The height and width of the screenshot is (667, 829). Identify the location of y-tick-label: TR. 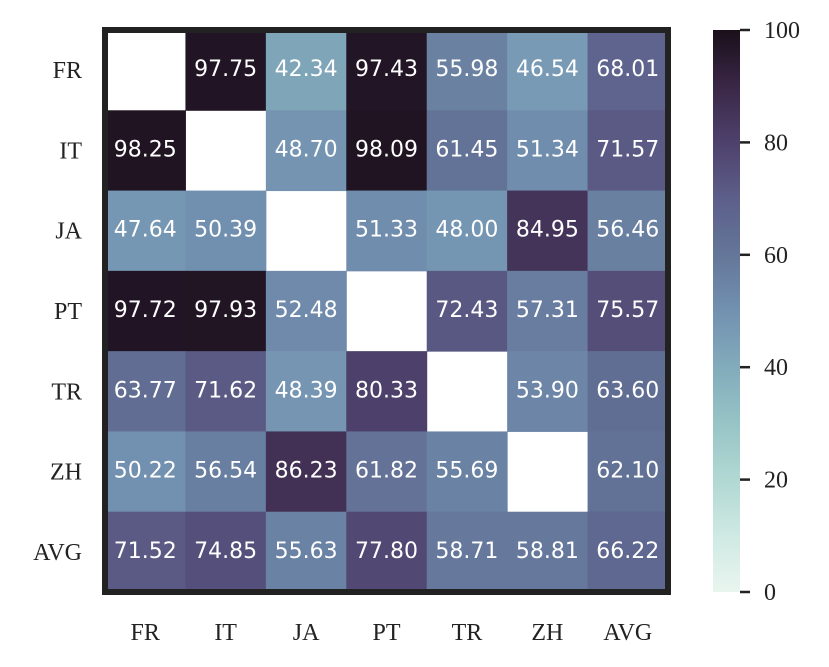
(66, 392).